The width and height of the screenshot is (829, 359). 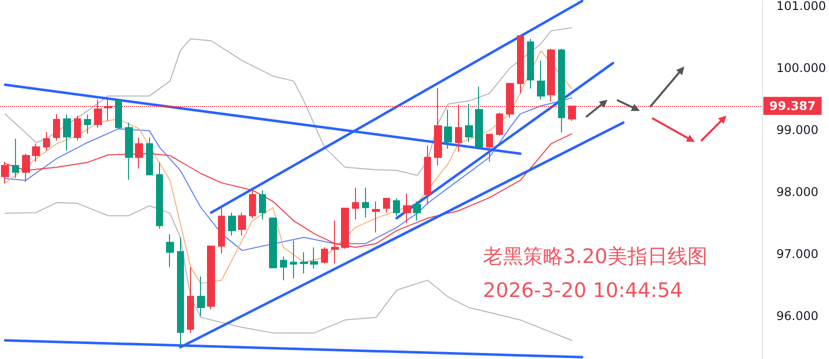 I want to click on y-tick-label: 100.000, so click(x=801, y=68).